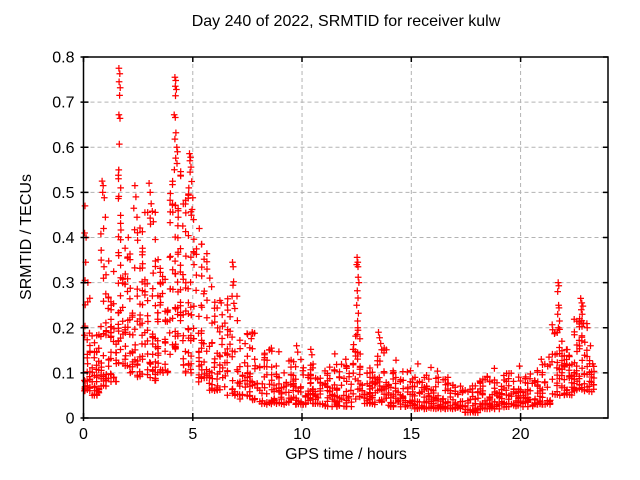  What do you see at coordinates (63, 148) in the screenshot?
I see `y-tick-label: 0.6` at bounding box center [63, 148].